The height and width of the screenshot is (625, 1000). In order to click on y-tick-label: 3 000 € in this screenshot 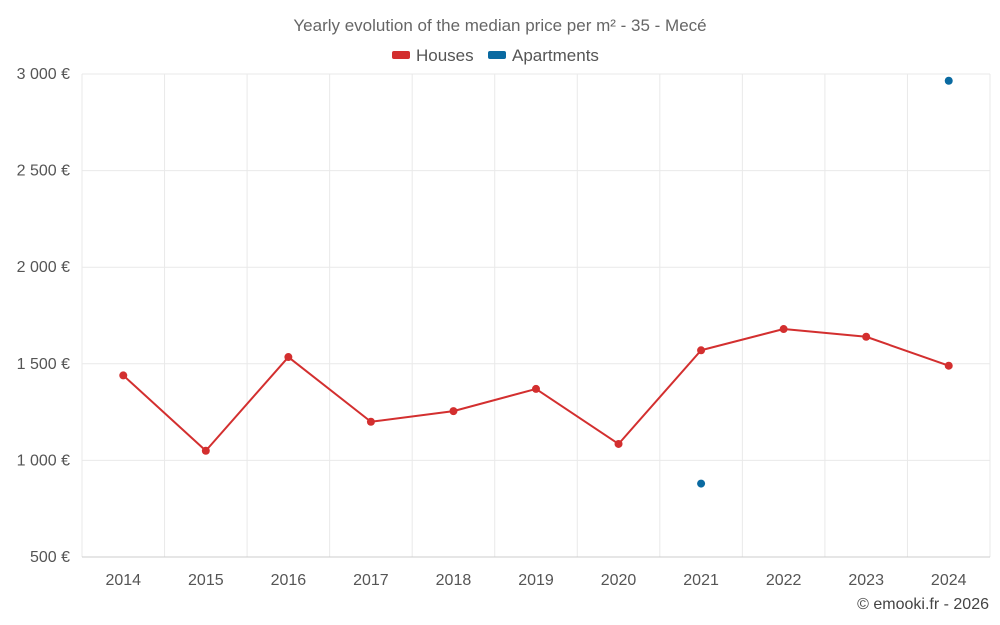, I will do `click(43, 74)`.